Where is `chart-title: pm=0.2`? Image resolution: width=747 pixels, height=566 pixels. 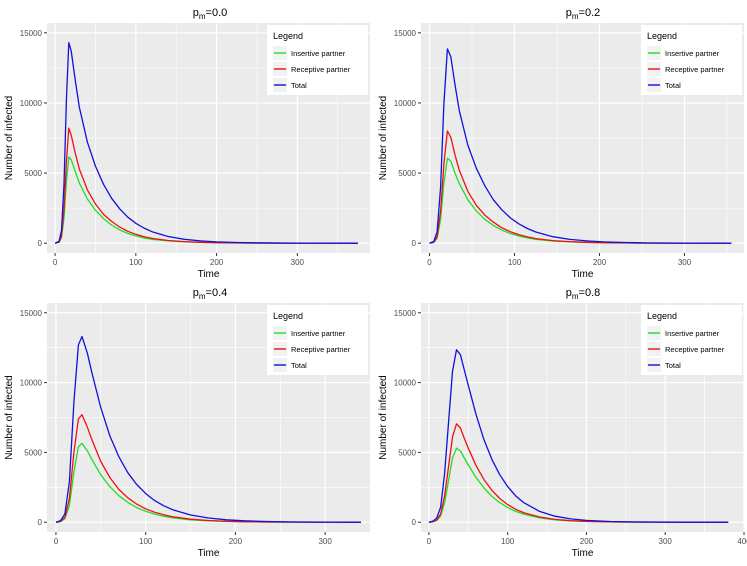
chart-title: pm=0.2 is located at coordinates (583, 14).